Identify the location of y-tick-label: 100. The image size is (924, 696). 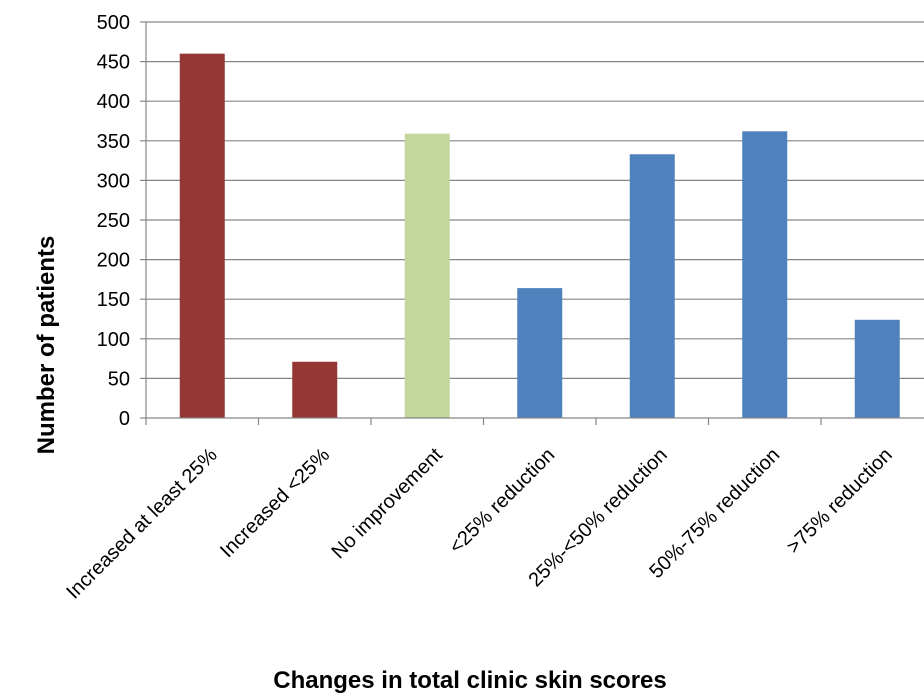
(113, 340).